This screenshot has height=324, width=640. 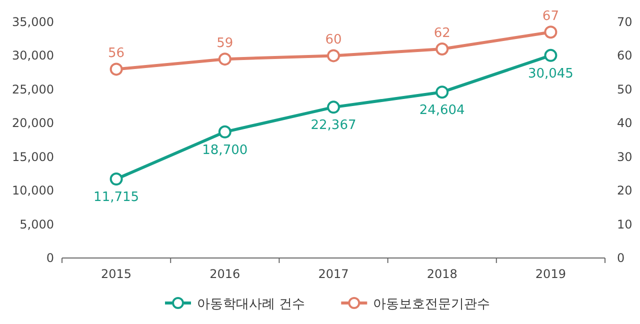 What do you see at coordinates (624, 157) in the screenshot?
I see `y2-tick-label: 30` at bounding box center [624, 157].